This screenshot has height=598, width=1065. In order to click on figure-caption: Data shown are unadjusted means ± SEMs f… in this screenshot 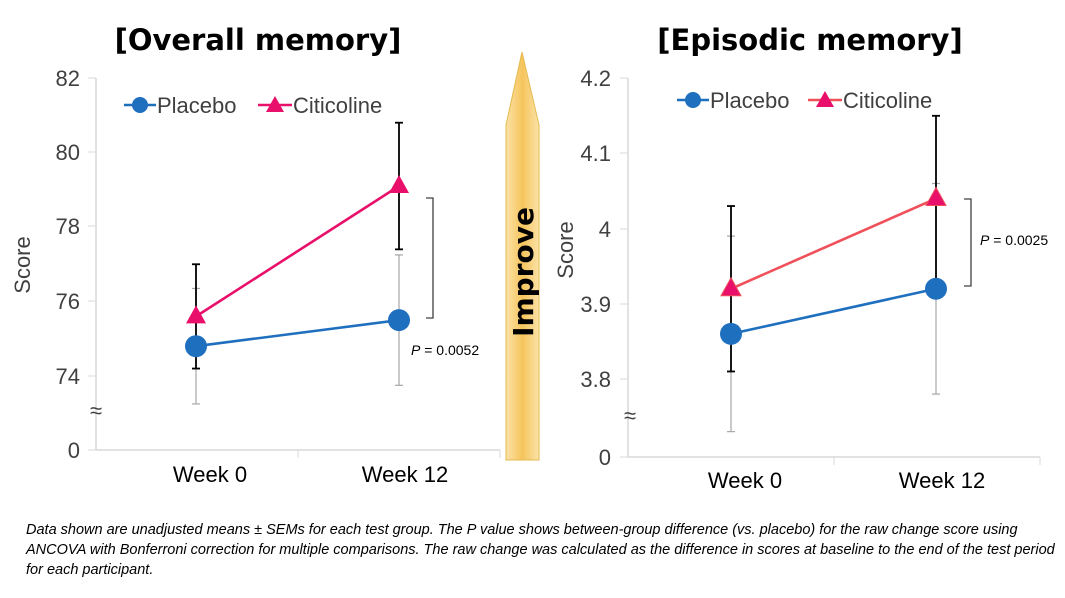, I will do `click(540, 550)`.